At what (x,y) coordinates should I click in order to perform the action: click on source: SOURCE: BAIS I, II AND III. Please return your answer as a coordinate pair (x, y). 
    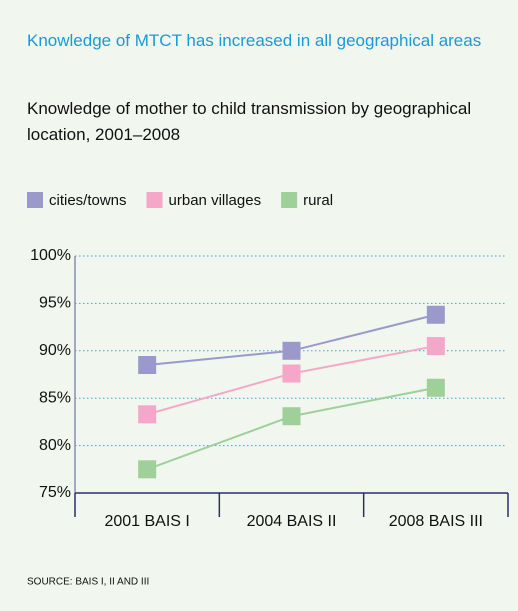
    Looking at the image, I should click on (88, 582).